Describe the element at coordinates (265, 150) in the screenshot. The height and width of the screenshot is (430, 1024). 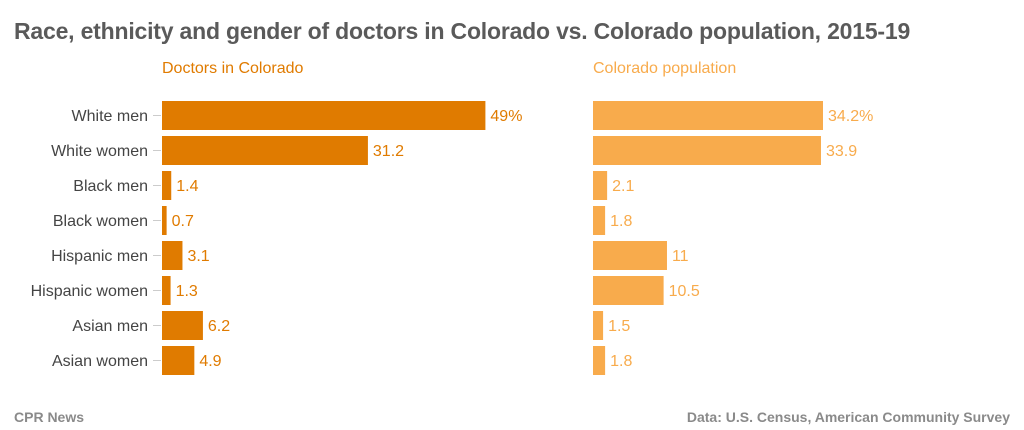
I see `bar-doctors-white-women` at that location.